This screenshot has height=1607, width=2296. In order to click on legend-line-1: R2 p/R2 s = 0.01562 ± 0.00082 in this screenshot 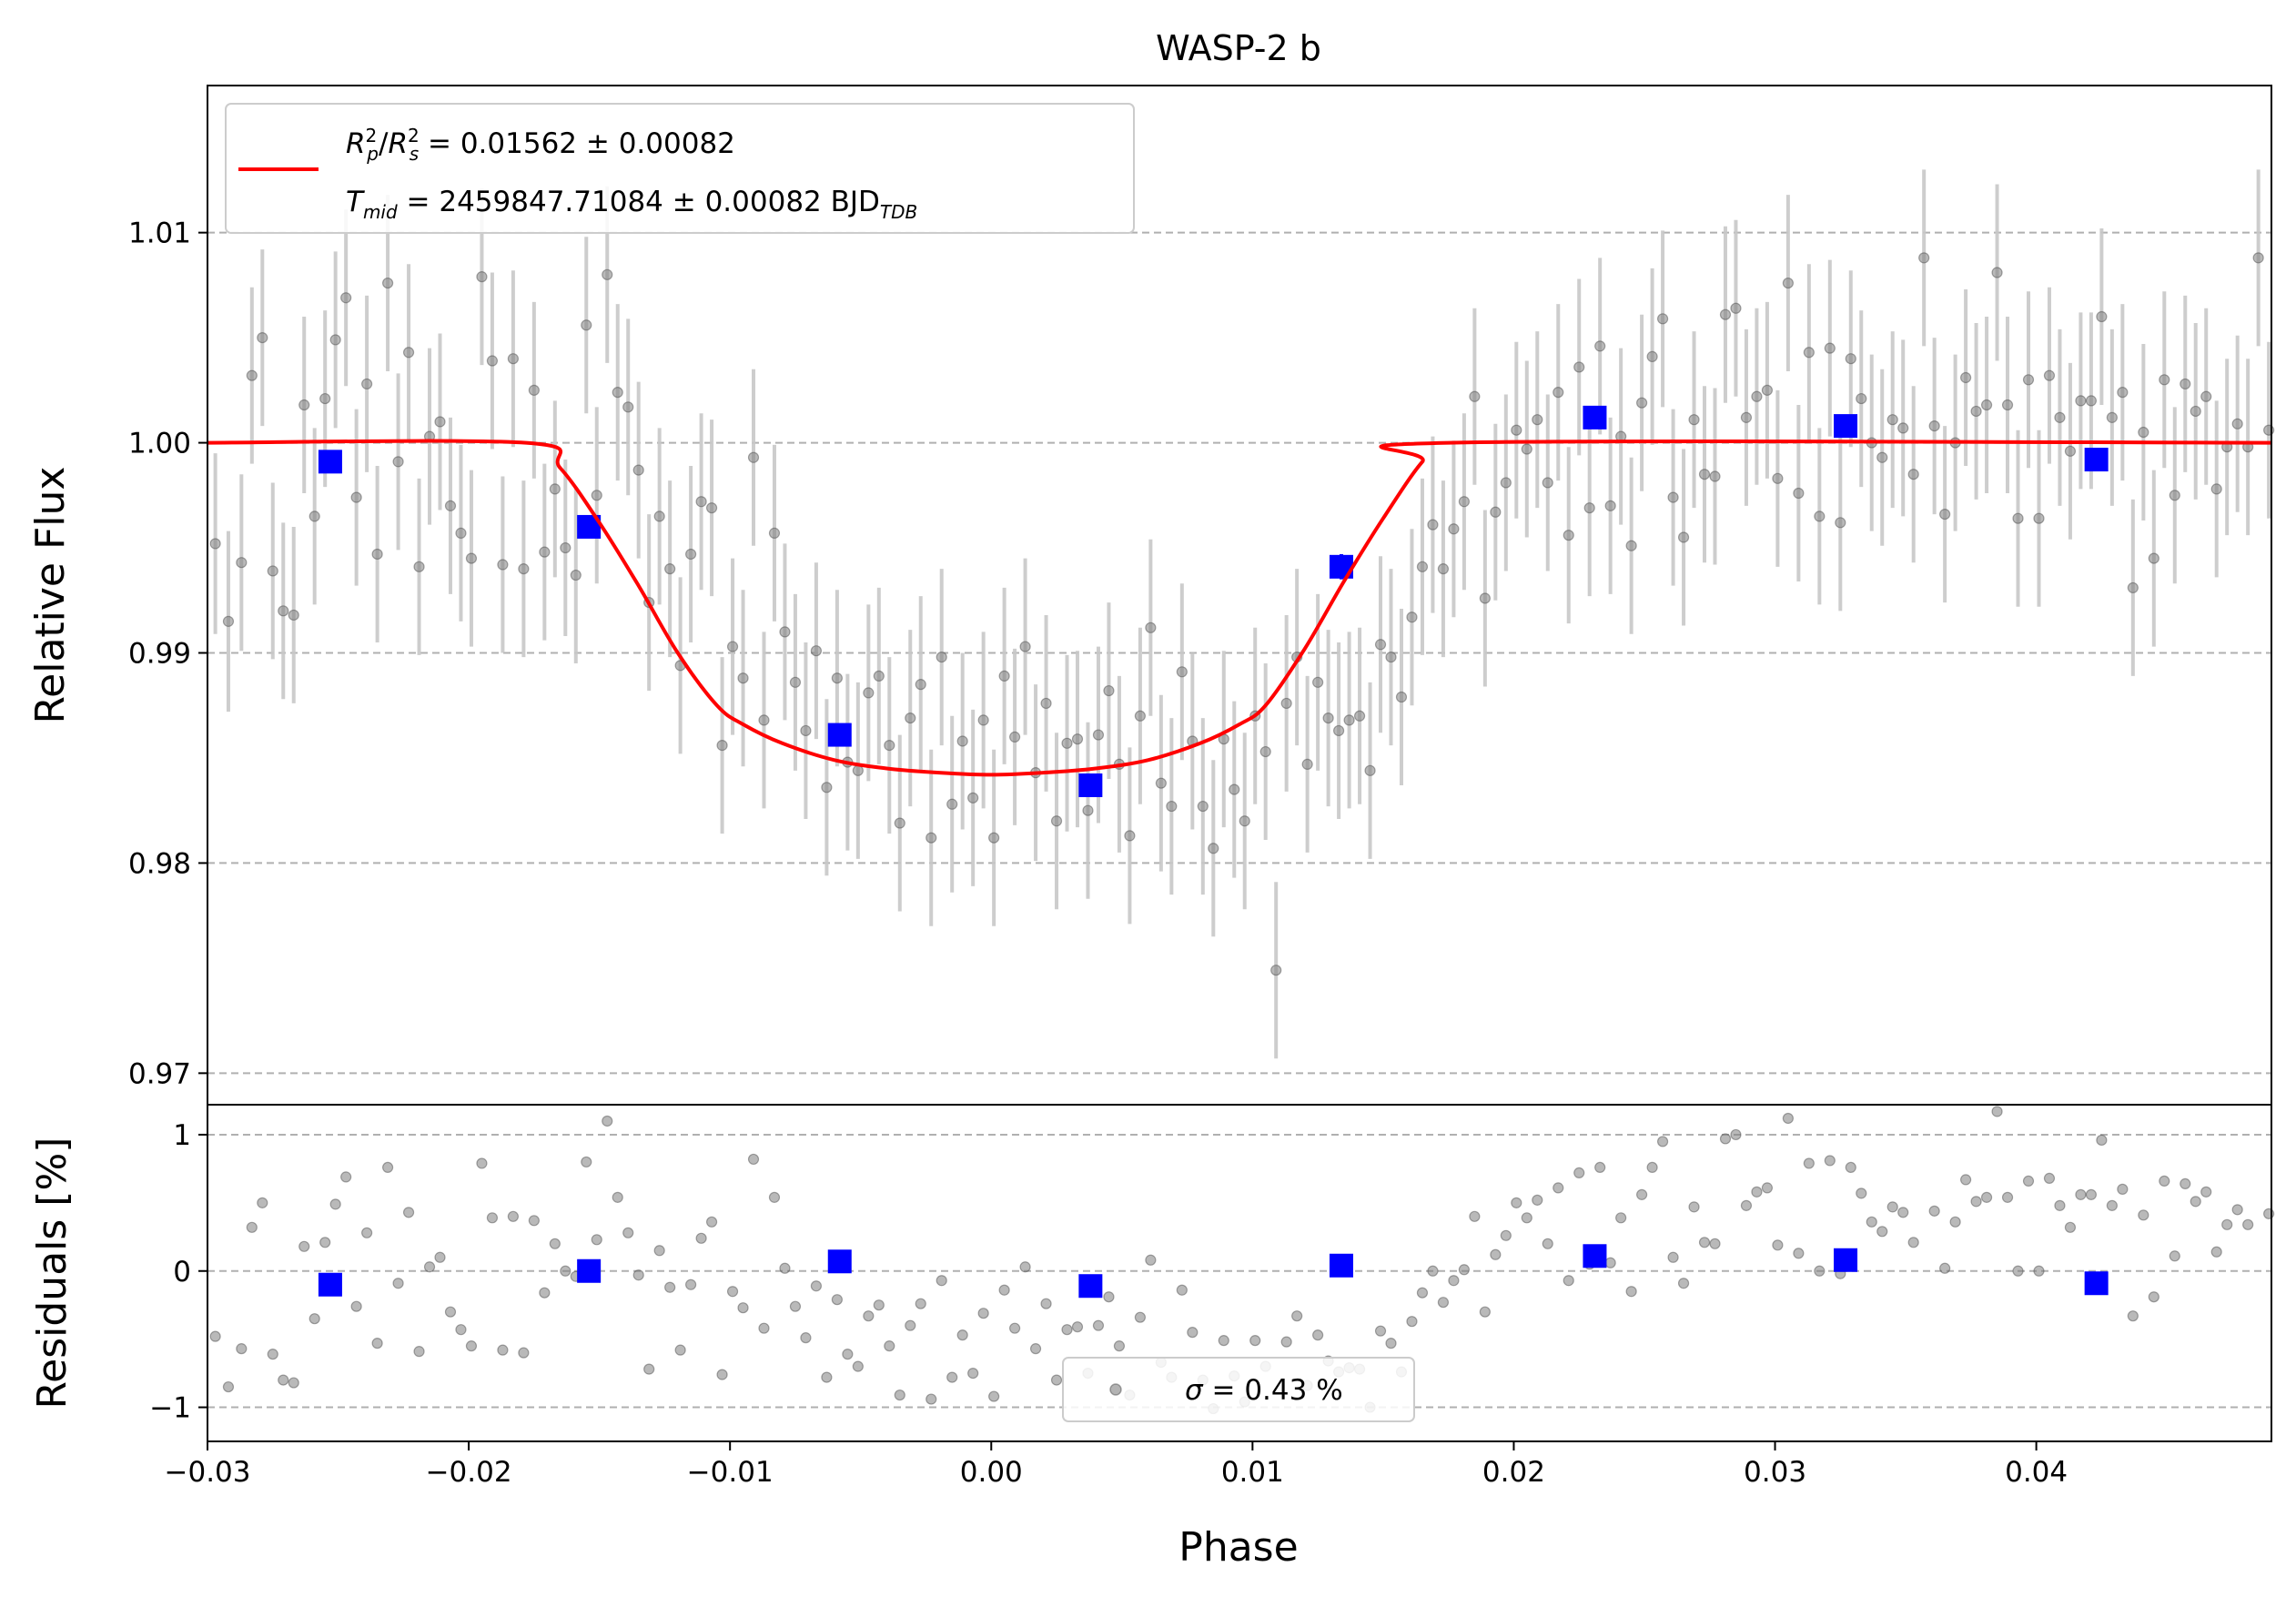, I will do `click(540, 145)`.